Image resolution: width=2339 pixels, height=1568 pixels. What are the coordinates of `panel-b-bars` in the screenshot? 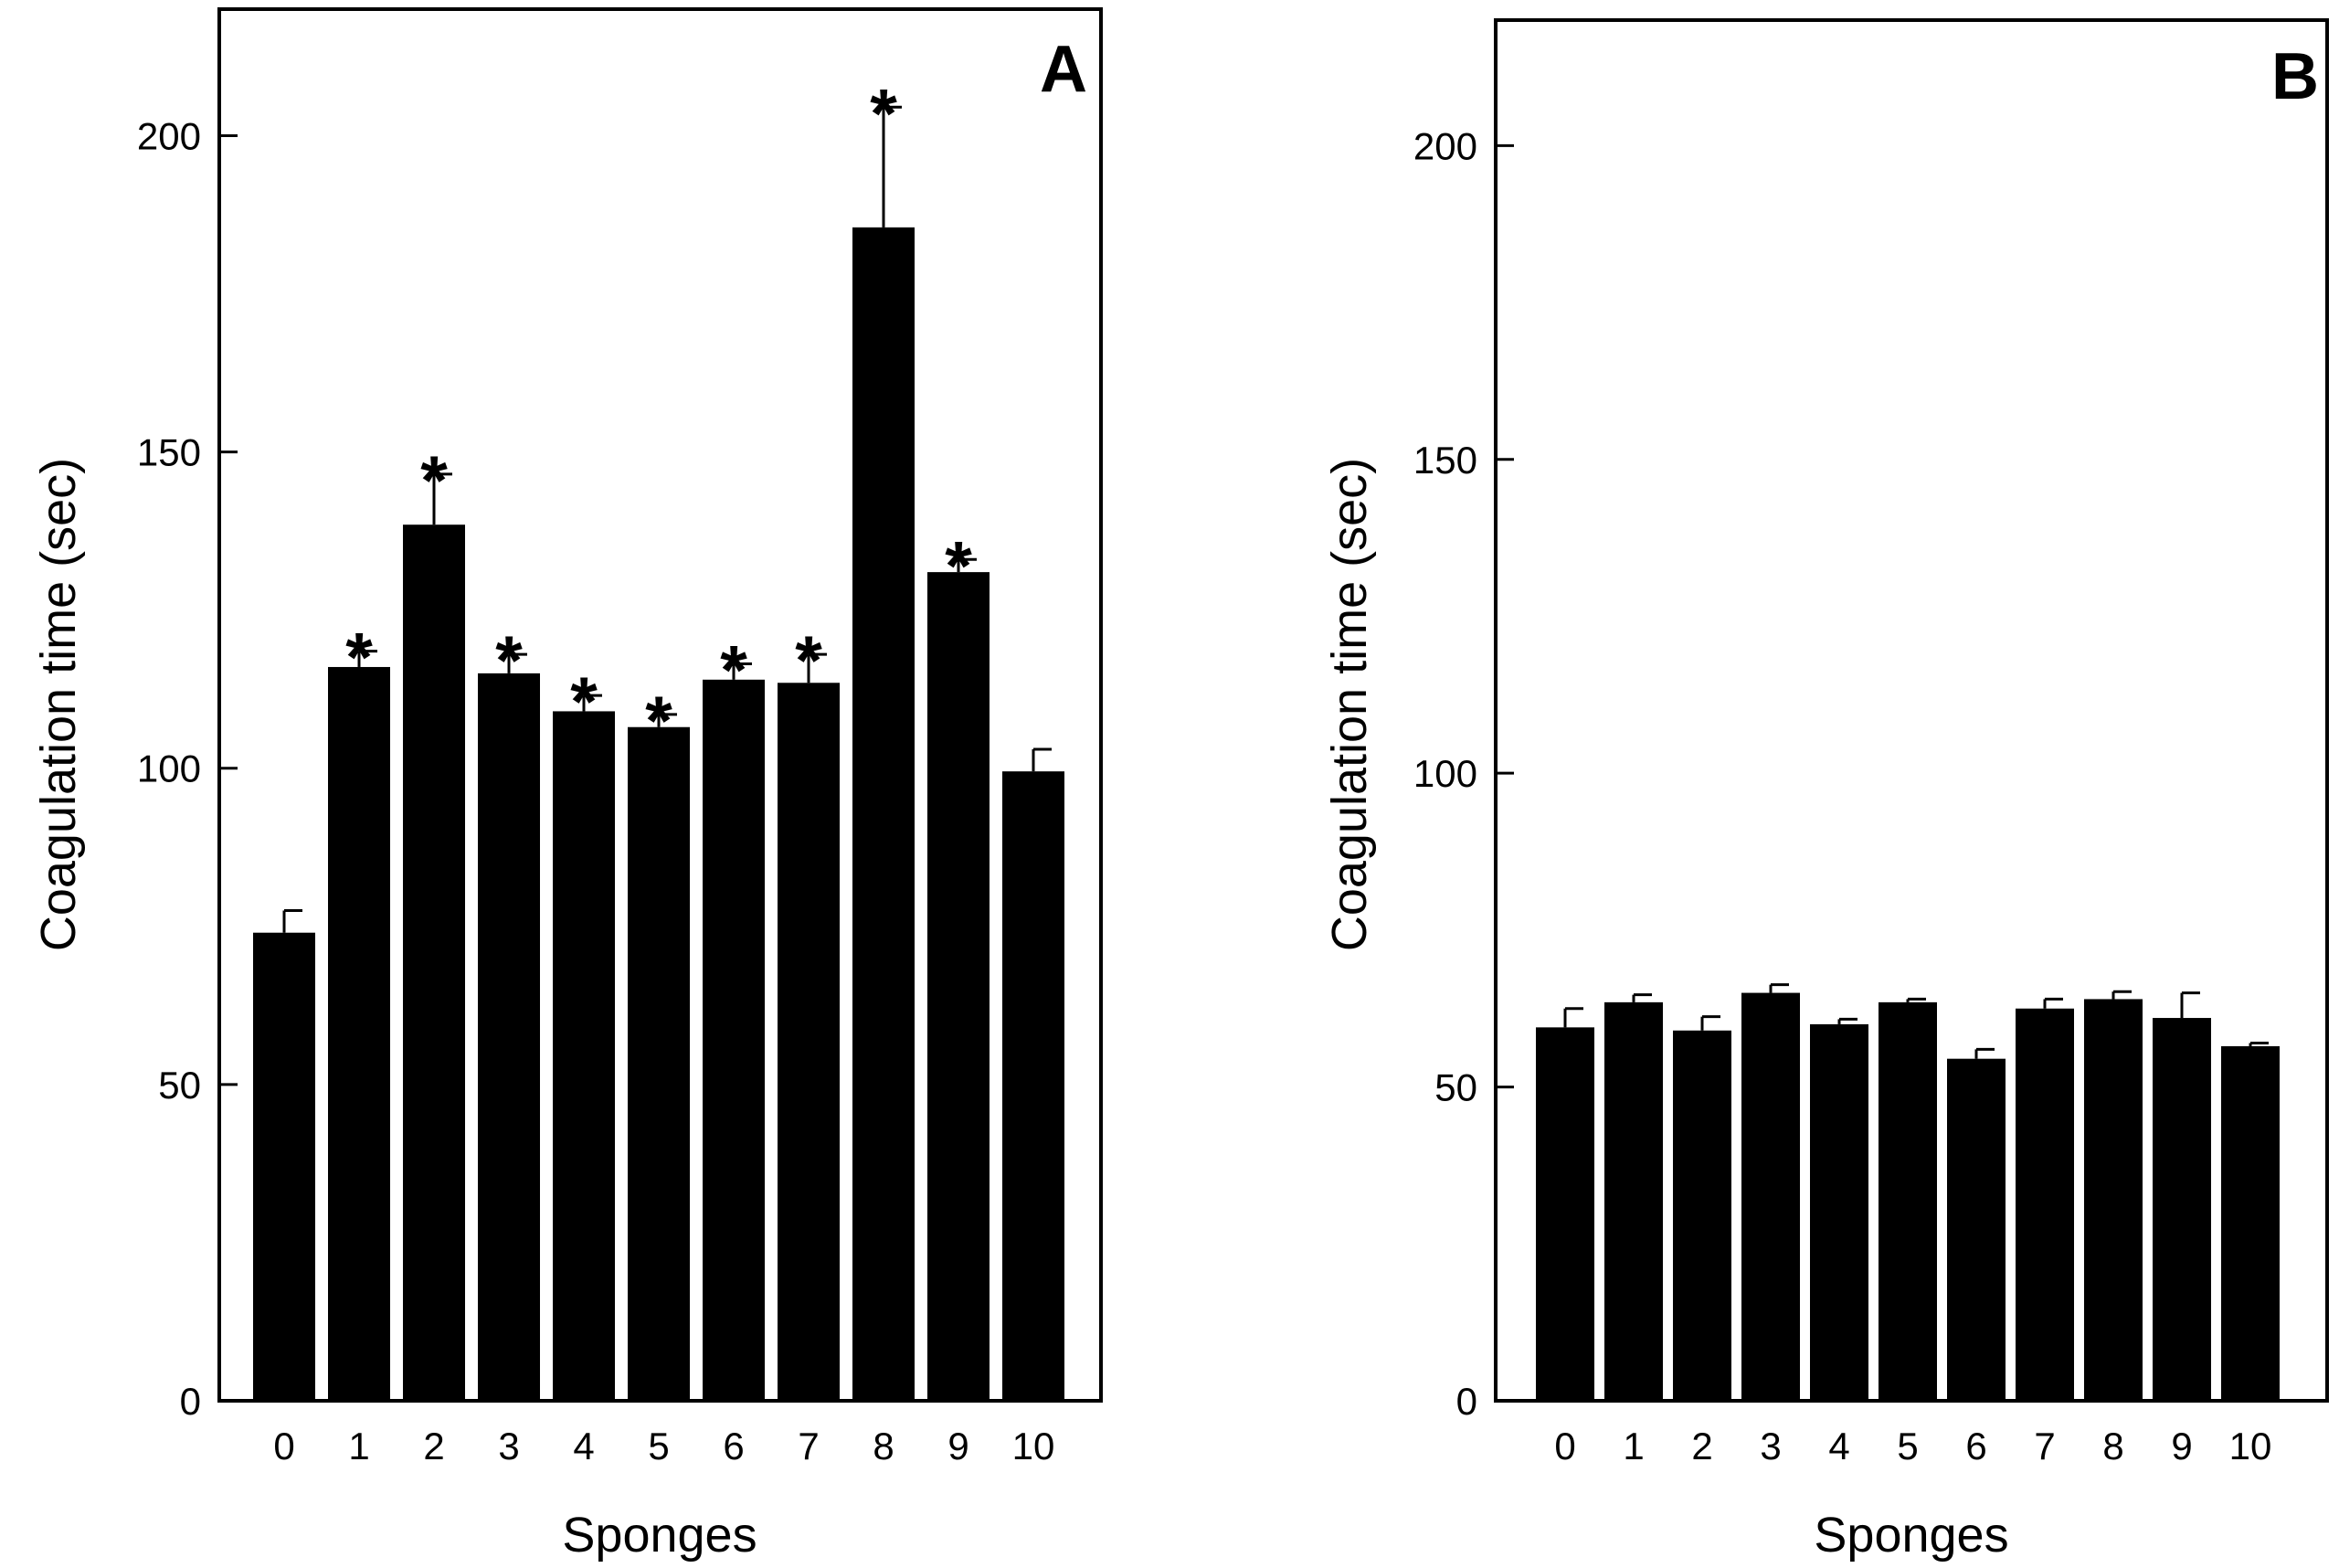 It's located at (1908, 1197).